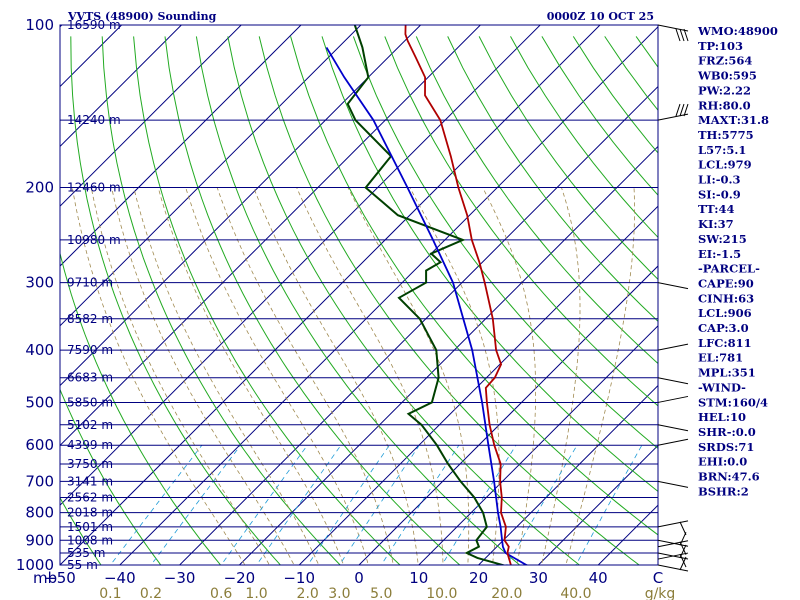 Image resolution: width=800 pixels, height=600 pixels. Describe the element at coordinates (39, 513) in the screenshot. I see `pressure-tick-label: 800` at that location.